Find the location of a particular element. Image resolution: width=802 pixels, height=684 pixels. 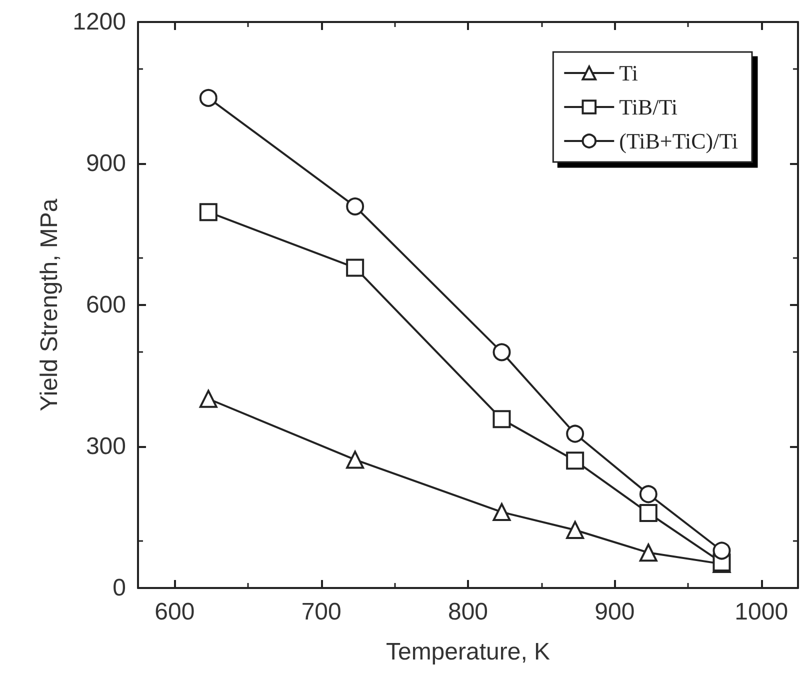

y-tick-label: 300 is located at coordinates (106, 446).